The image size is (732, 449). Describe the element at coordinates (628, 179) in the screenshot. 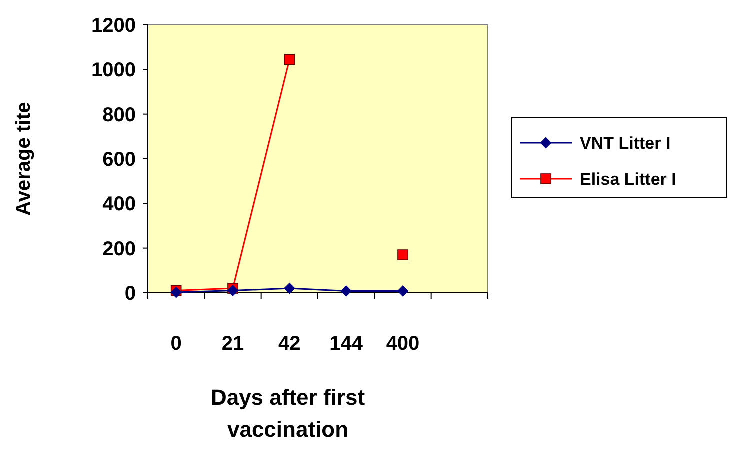

I see `legend-label: Elisa Litter I` at that location.